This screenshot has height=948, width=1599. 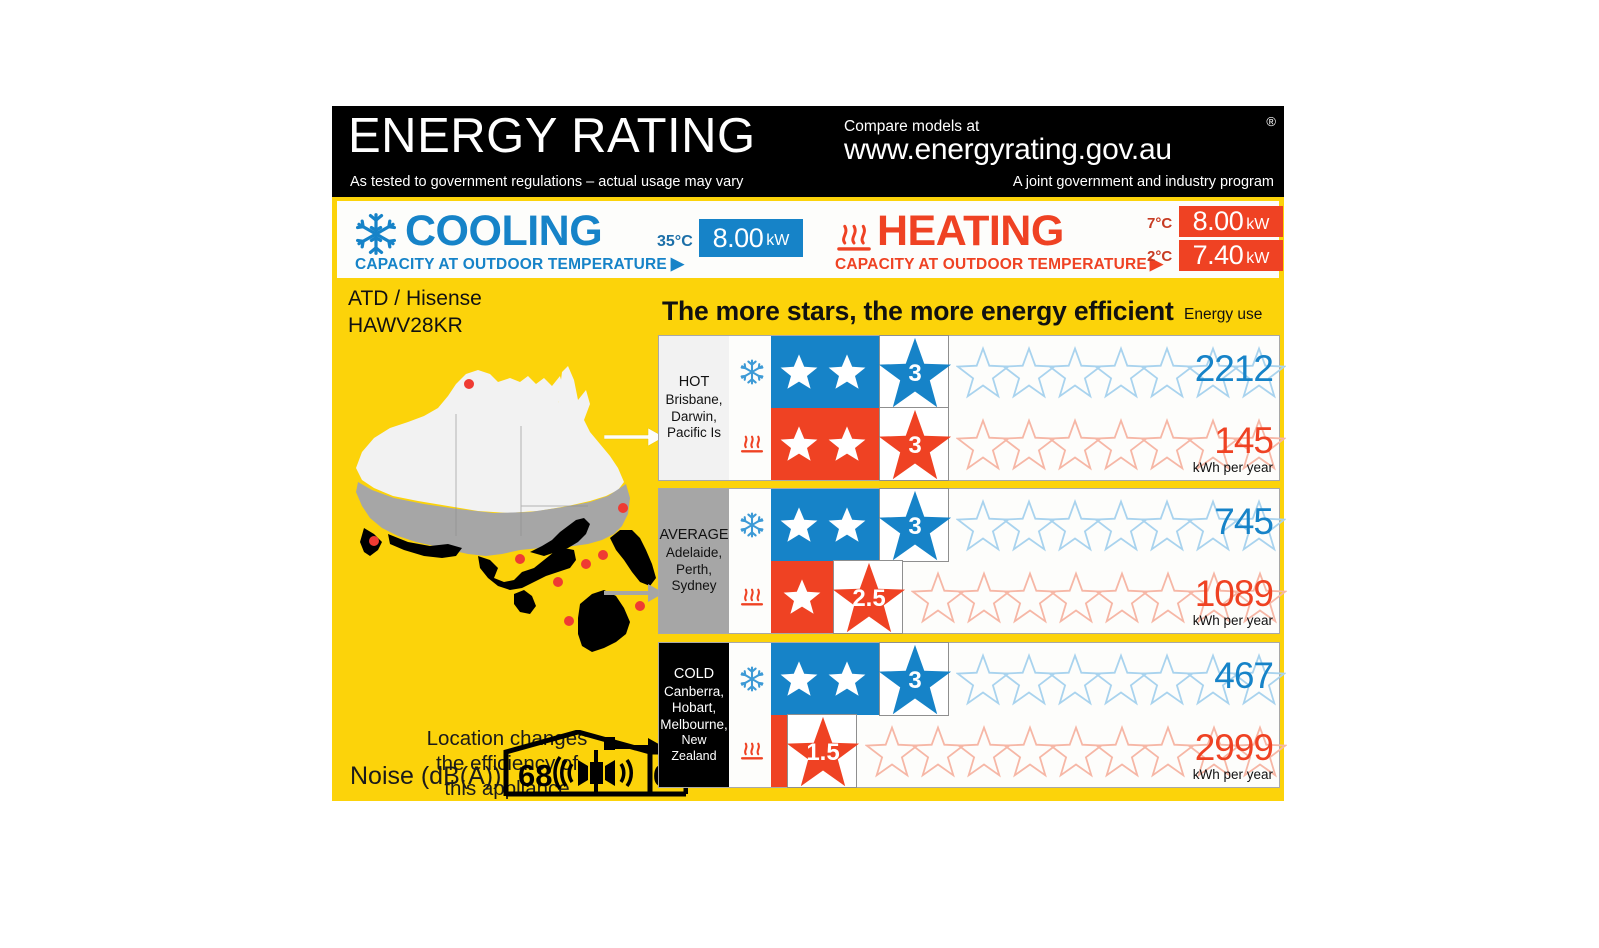 What do you see at coordinates (1258, 258) in the screenshot?
I see `heating-kw-unit-2c: kW` at bounding box center [1258, 258].